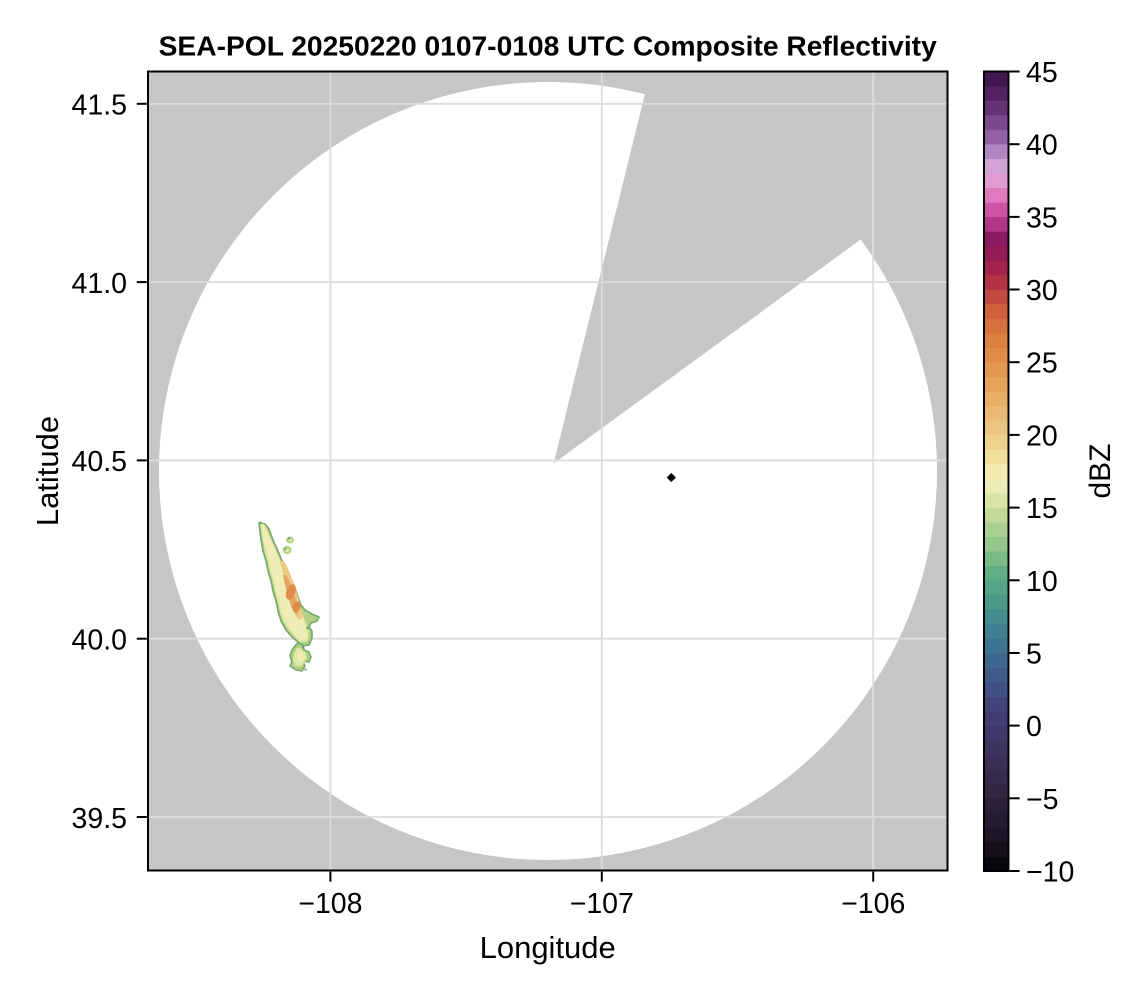  What do you see at coordinates (873, 904) in the screenshot?
I see `svg-text: −106` at bounding box center [873, 904].